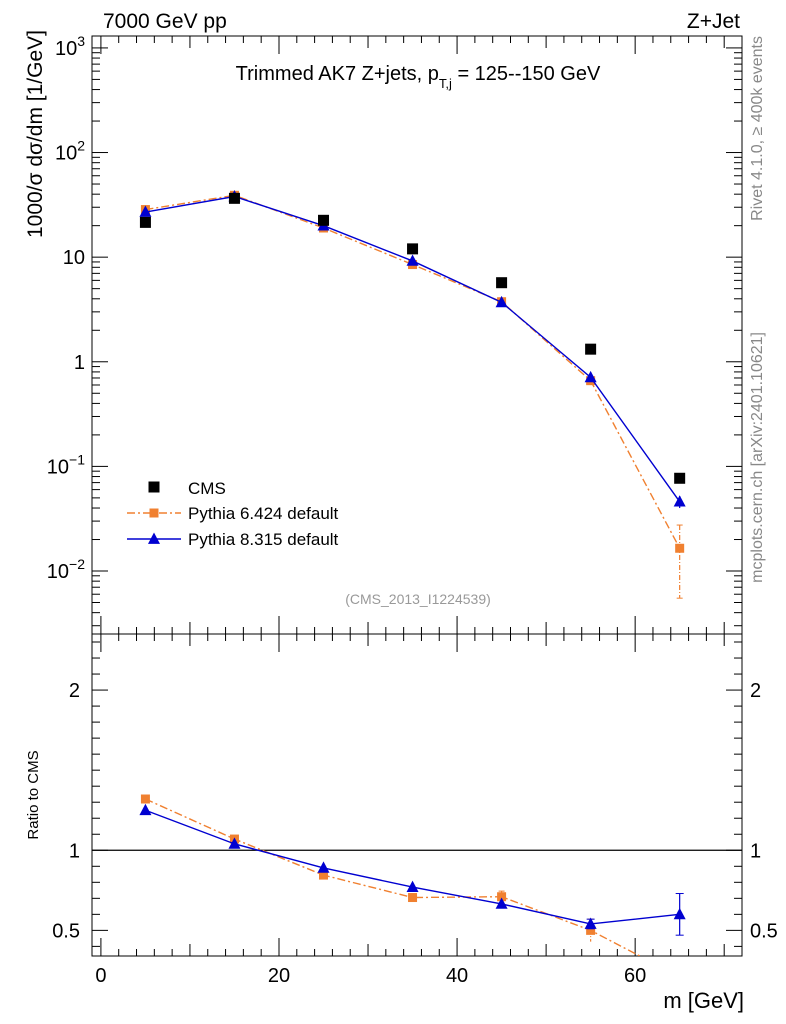 The height and width of the screenshot is (1024, 786). What do you see at coordinates (35, 134) in the screenshot?
I see `main-y-axis-label: 1000/σ dσ/dm [1/GeV]` at bounding box center [35, 134].